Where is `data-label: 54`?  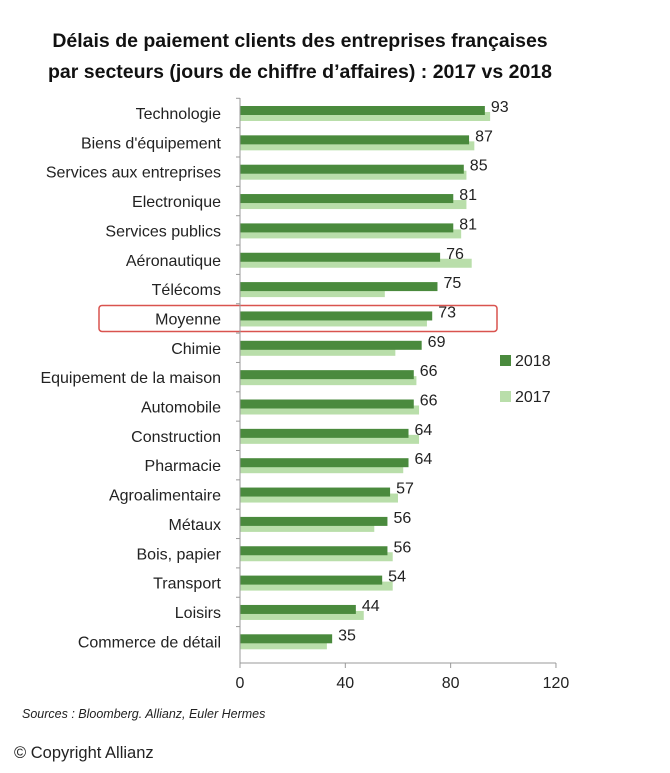
data-label: 54 is located at coordinates (397, 577).